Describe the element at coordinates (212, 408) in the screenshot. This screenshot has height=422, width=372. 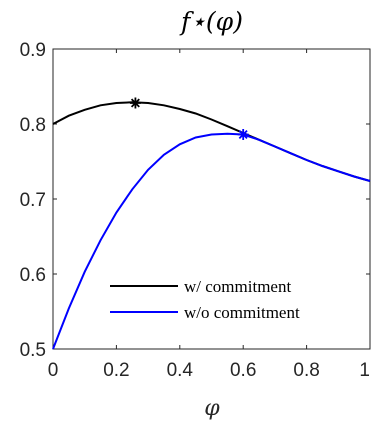
I see `x-axis-label: φ` at that location.